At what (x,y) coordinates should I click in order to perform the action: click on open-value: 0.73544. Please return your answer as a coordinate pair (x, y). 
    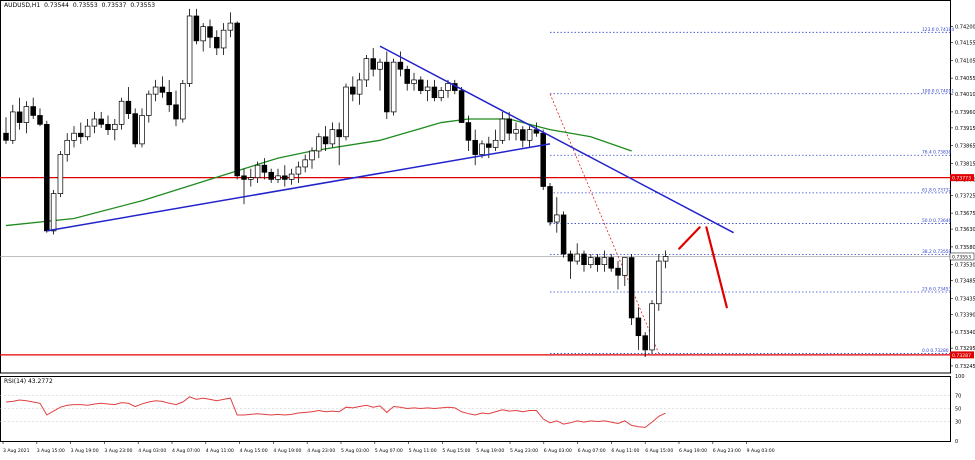
    Looking at the image, I should click on (56, 5).